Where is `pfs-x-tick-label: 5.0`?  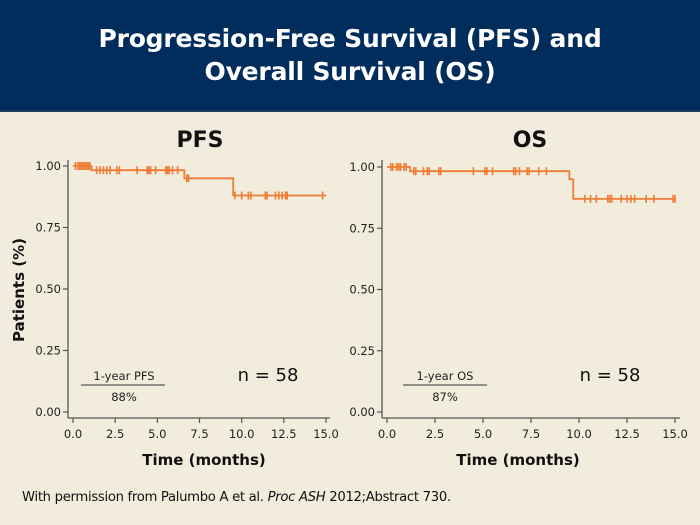 pfs-x-tick-label: 5.0 is located at coordinates (157, 434).